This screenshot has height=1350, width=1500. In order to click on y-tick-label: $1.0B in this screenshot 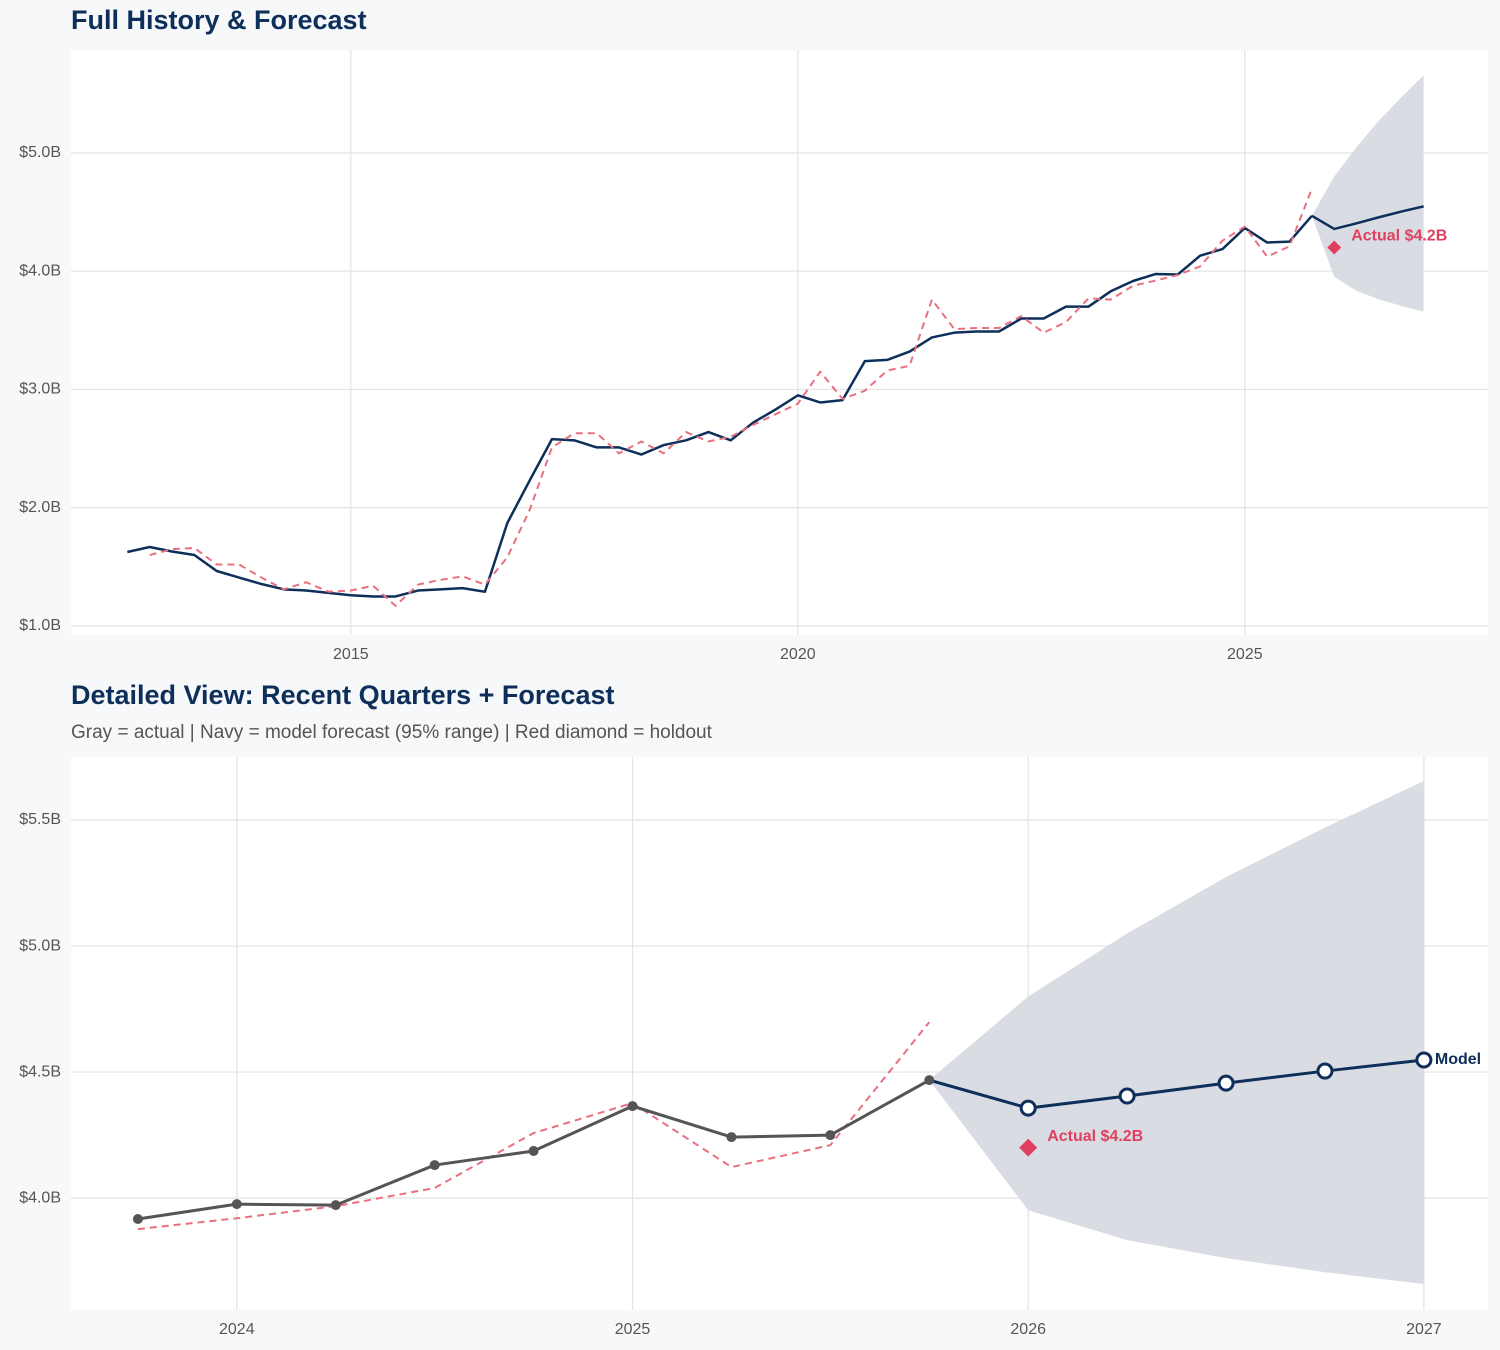, I will do `click(40, 625)`.